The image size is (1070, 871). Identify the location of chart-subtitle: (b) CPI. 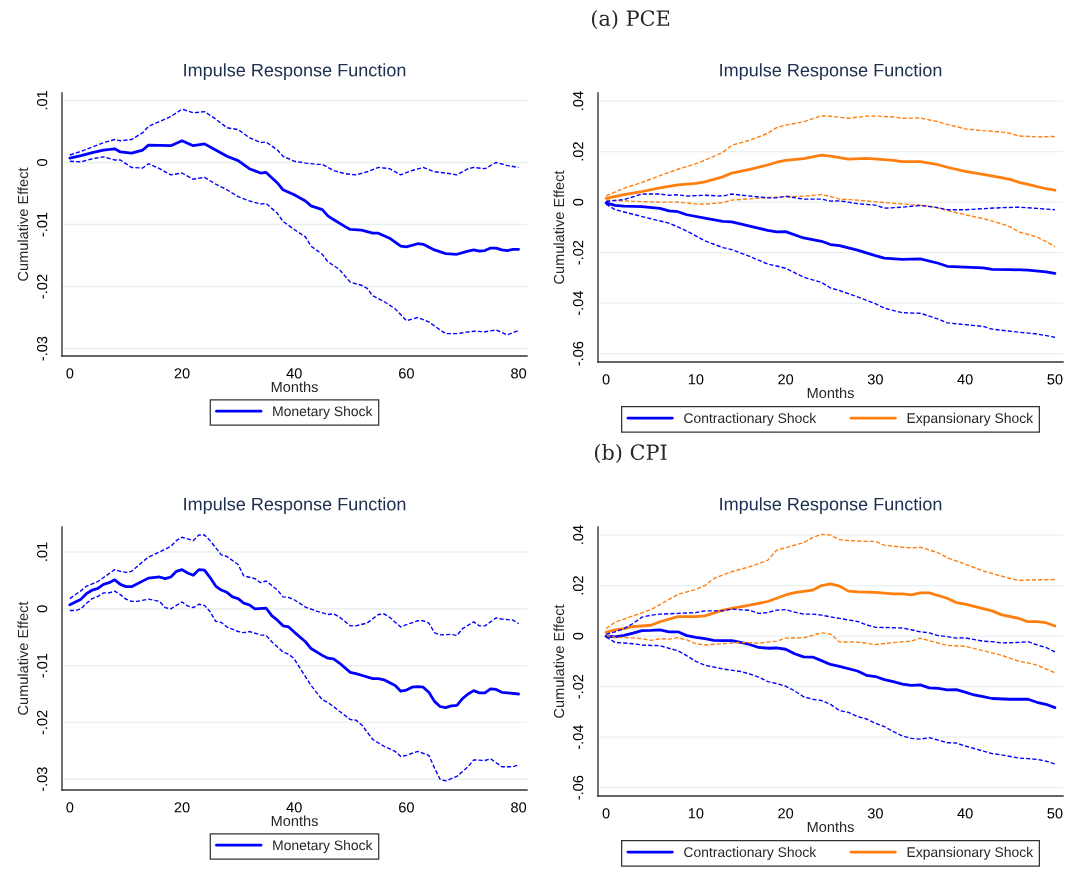
(631, 453).